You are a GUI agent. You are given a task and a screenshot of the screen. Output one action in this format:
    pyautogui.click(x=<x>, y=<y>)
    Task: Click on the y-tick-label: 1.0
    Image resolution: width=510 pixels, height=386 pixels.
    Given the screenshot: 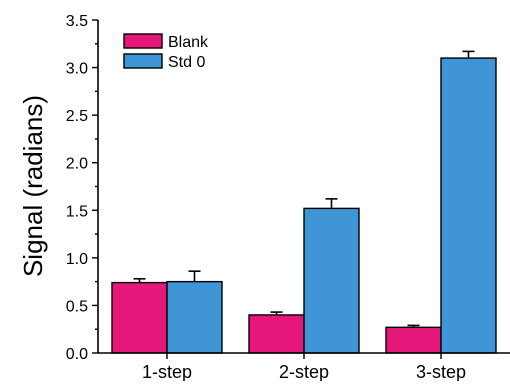 What is the action you would take?
    pyautogui.click(x=77, y=259)
    